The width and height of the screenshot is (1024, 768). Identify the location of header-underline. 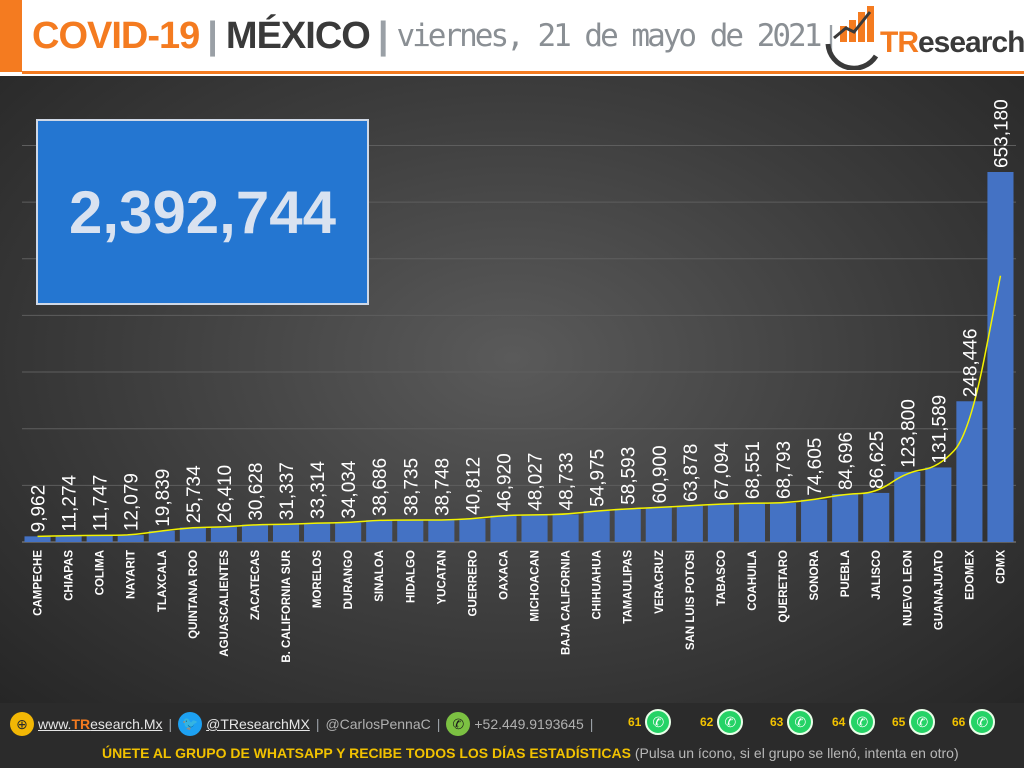
(523, 72).